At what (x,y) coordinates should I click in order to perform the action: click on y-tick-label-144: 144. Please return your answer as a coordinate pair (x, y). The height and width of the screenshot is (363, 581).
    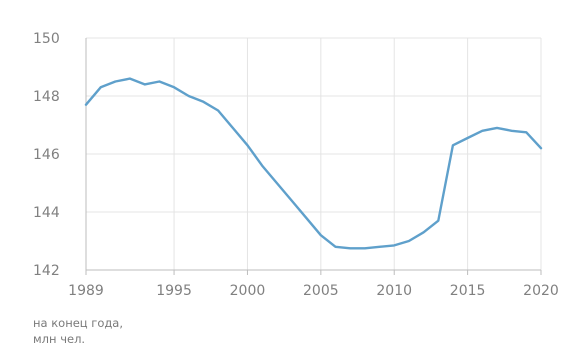
    Looking at the image, I should click on (46, 213).